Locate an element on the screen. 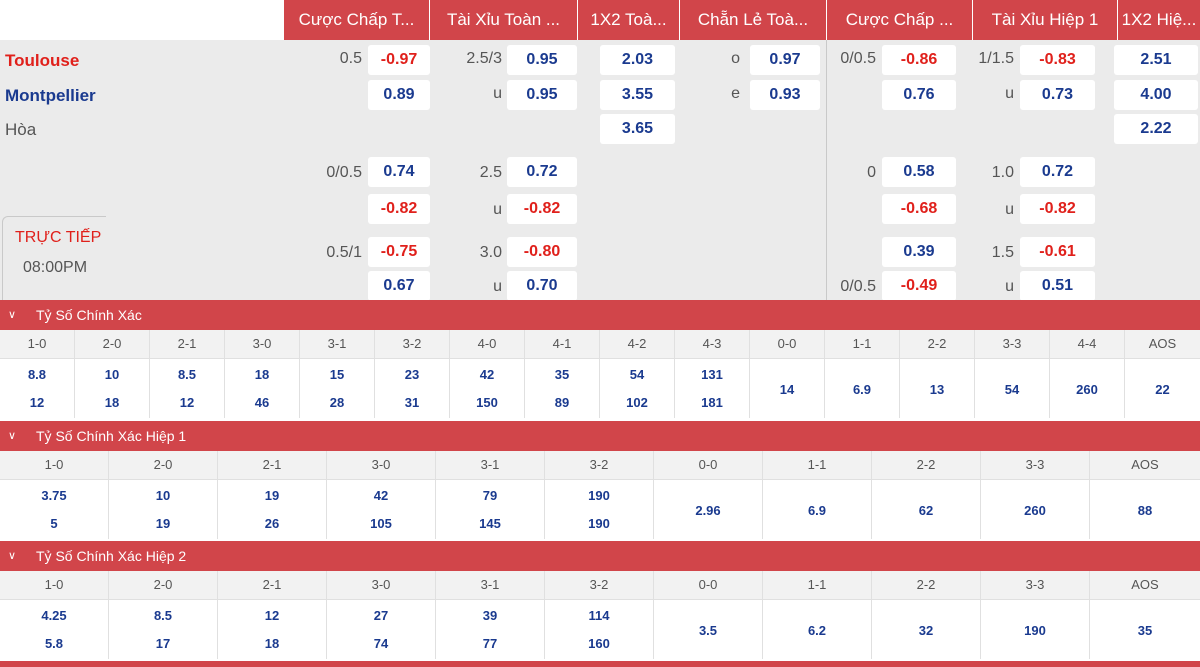  home-score-odds: 79 is located at coordinates (490, 495).